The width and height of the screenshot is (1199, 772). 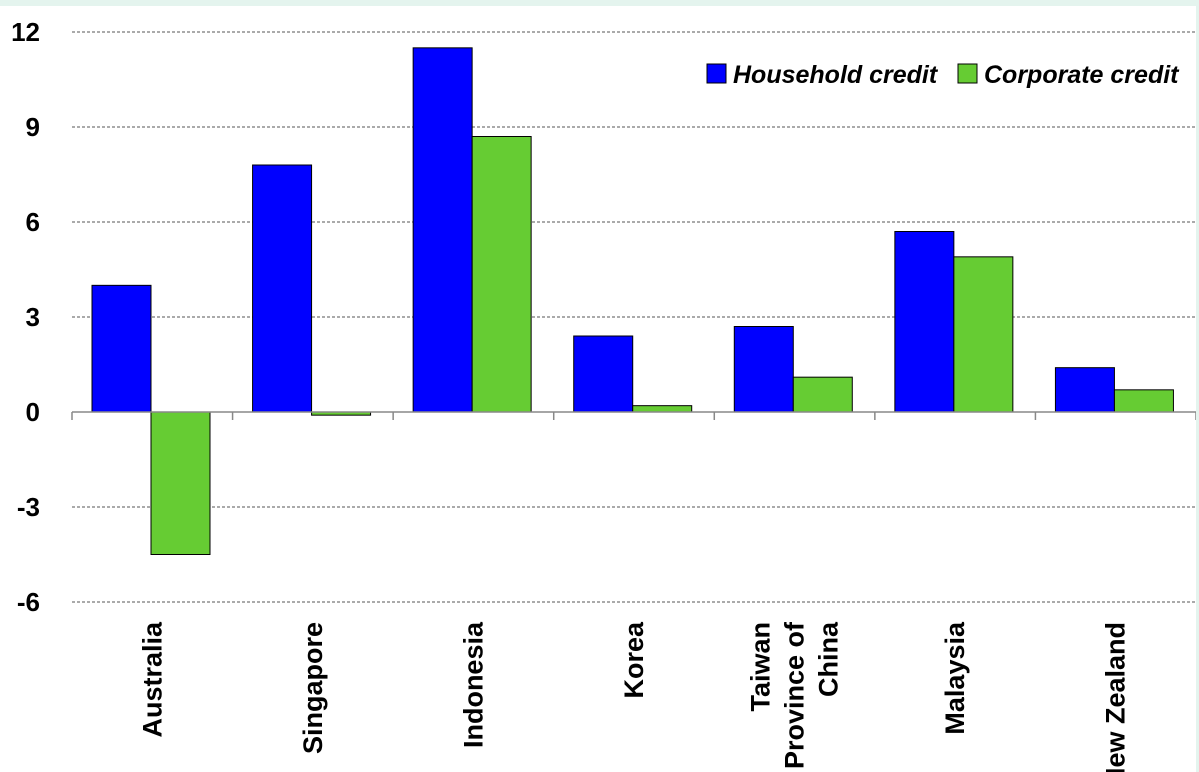 I want to click on x-category-label: Singapore, so click(x=313, y=688).